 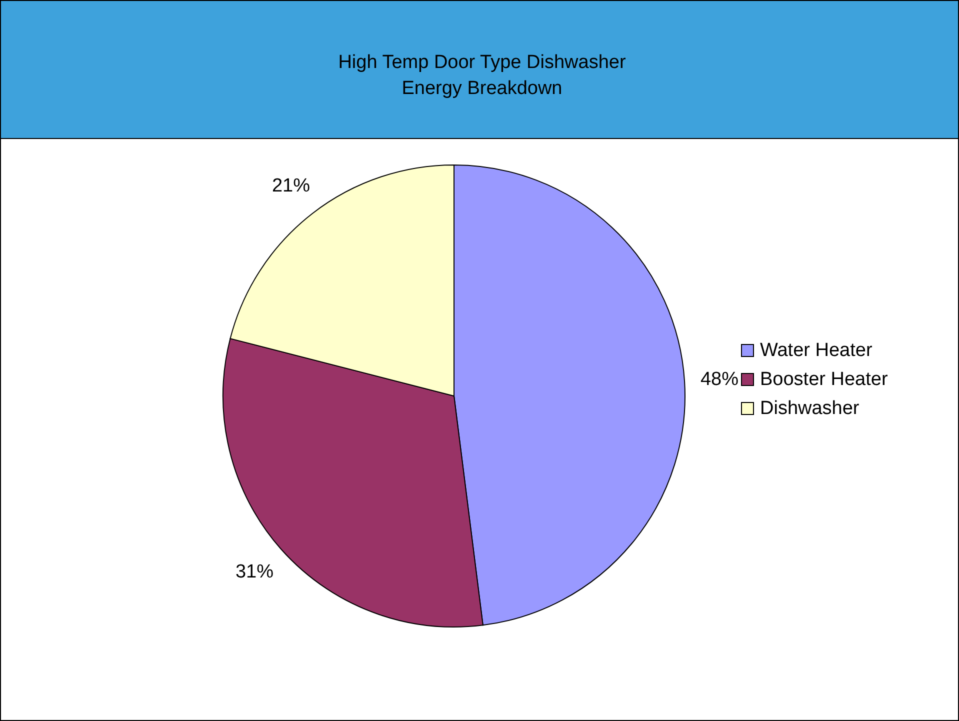 What do you see at coordinates (254, 571) in the screenshot?
I see `data-label: 31%` at bounding box center [254, 571].